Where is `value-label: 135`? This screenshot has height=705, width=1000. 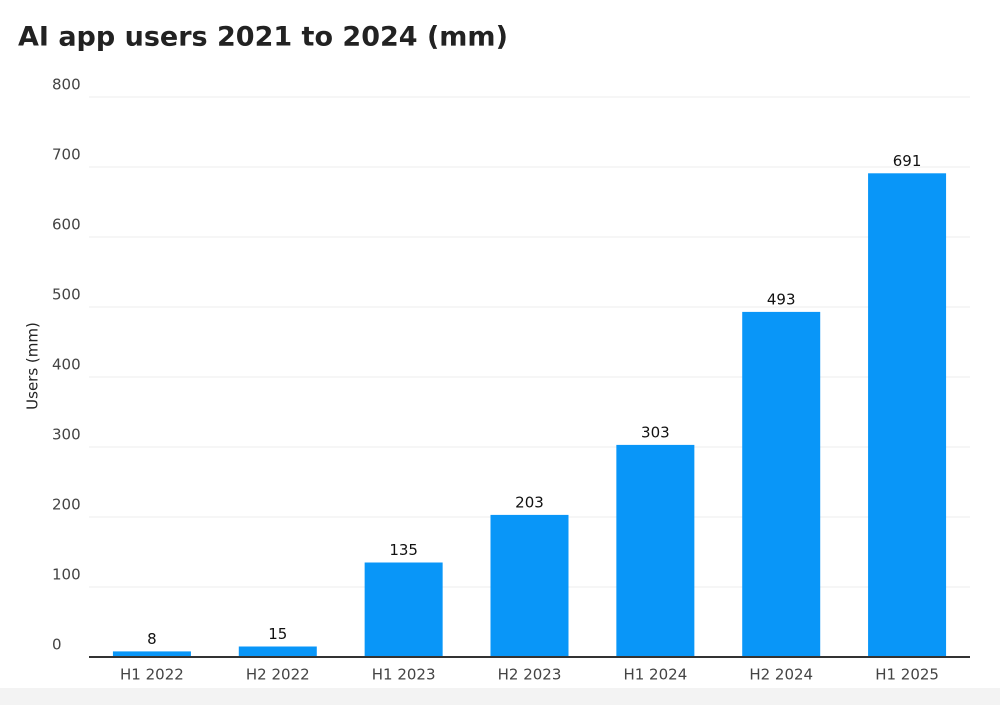 value-label: 135 is located at coordinates (403, 550).